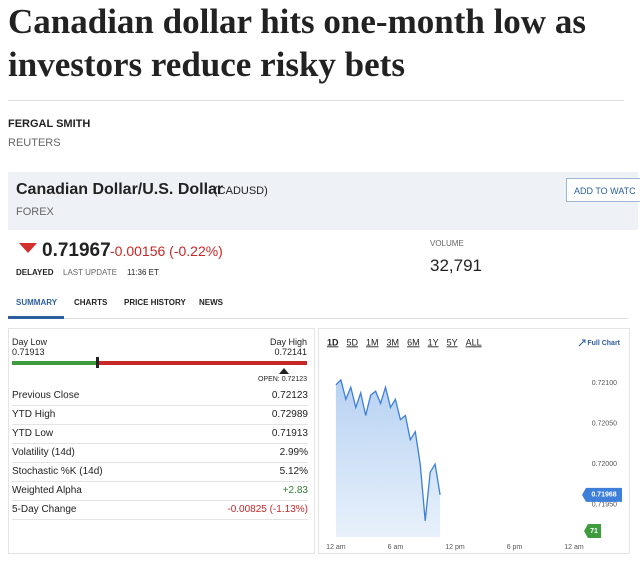  Describe the element at coordinates (353, 342) in the screenshot. I see `range-button: 5D` at that location.